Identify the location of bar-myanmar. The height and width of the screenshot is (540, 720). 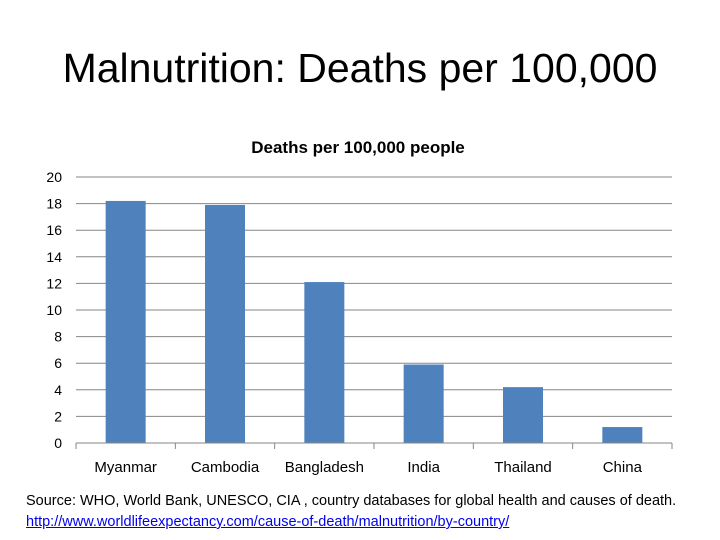
(125, 321).